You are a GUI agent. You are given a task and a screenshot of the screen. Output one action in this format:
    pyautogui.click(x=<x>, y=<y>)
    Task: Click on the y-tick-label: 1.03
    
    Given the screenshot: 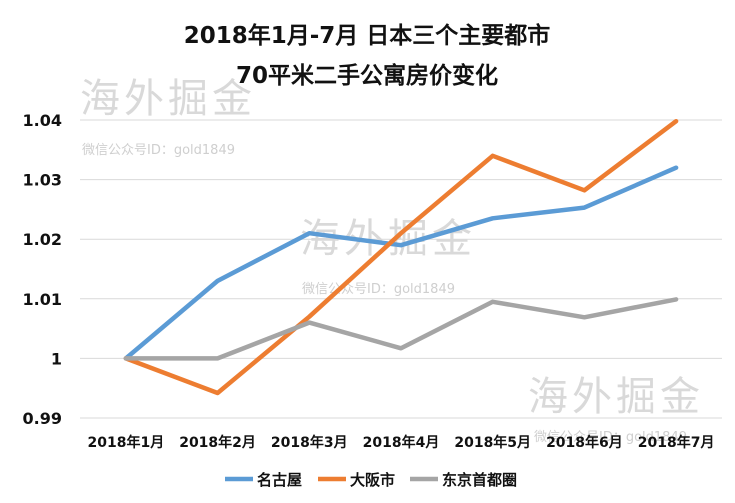 What is the action you would take?
    pyautogui.click(x=42, y=180)
    